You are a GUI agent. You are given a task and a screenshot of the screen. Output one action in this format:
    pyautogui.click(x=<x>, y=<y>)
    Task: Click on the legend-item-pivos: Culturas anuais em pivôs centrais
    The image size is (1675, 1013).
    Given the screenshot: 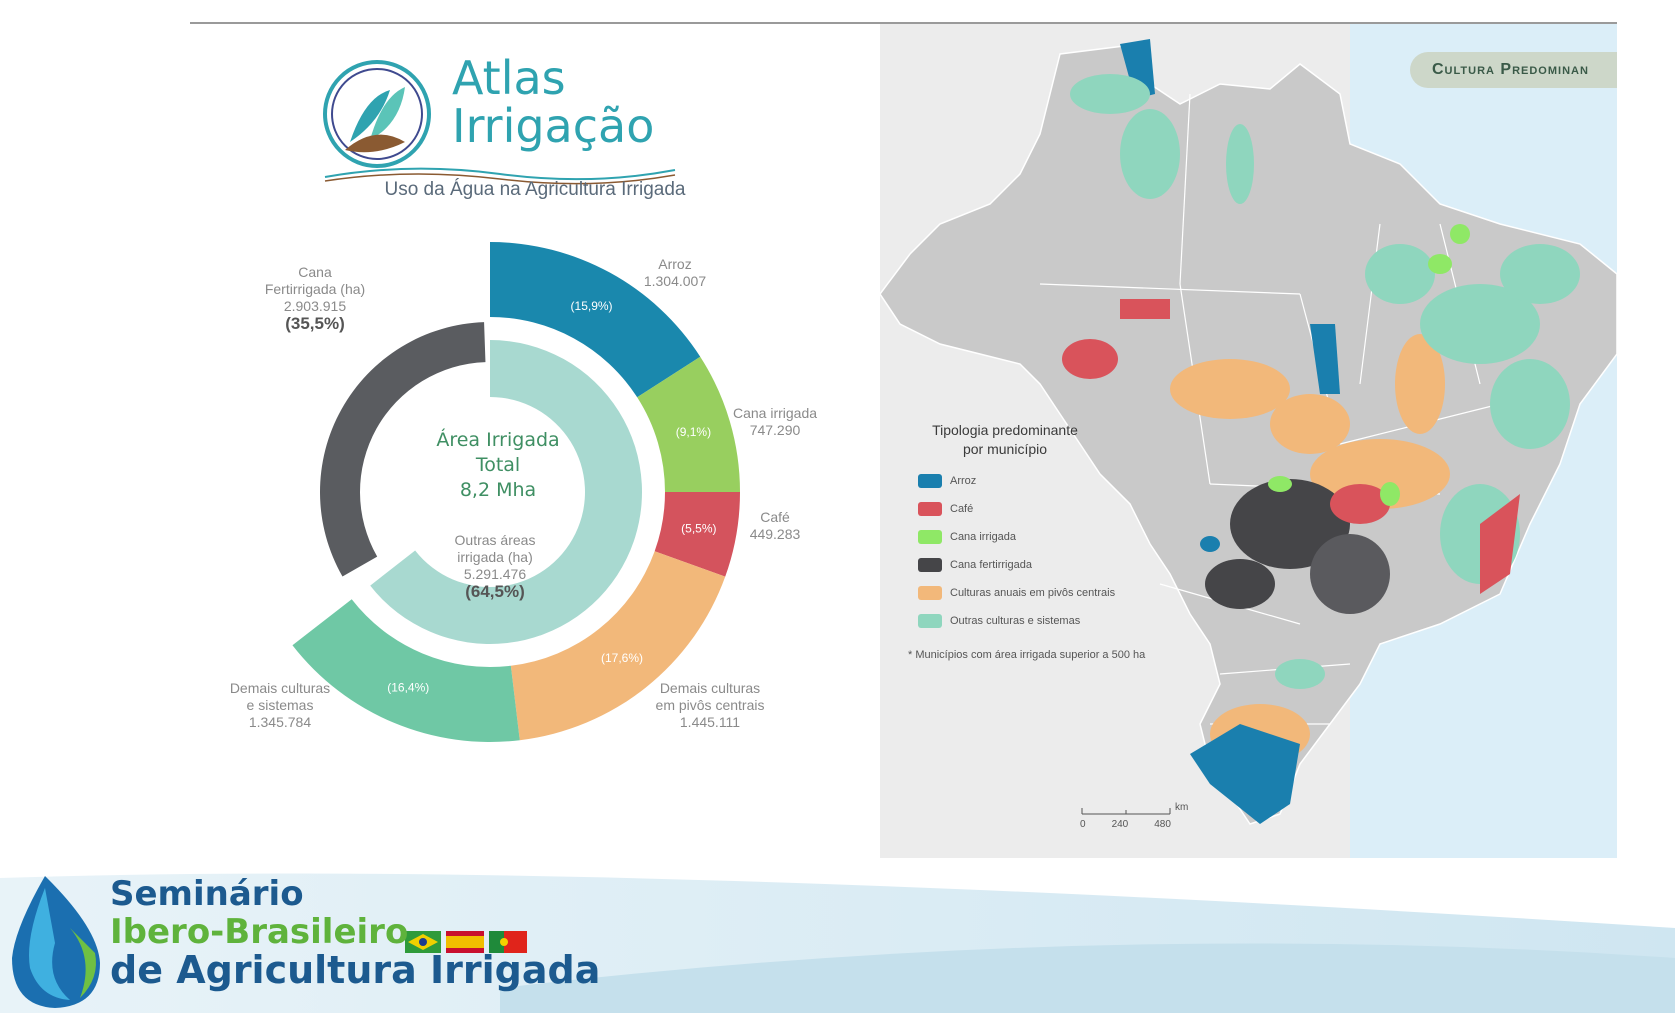 What is the action you would take?
    pyautogui.click(x=1016, y=593)
    